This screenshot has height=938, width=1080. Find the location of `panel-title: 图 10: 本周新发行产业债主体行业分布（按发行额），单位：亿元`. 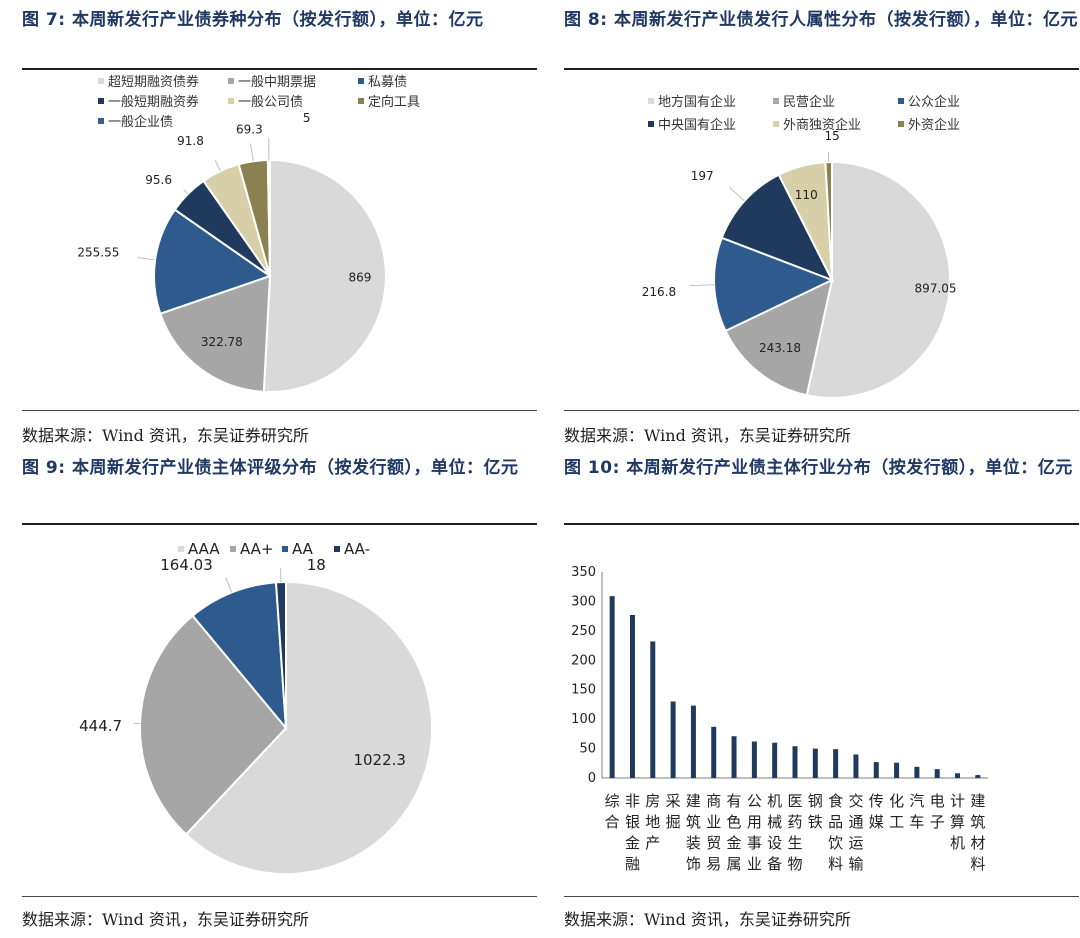

panel-title: 图 10: 本周新发行产业债主体行业分布（按发行额），单位：亿元 is located at coordinates (818, 468).